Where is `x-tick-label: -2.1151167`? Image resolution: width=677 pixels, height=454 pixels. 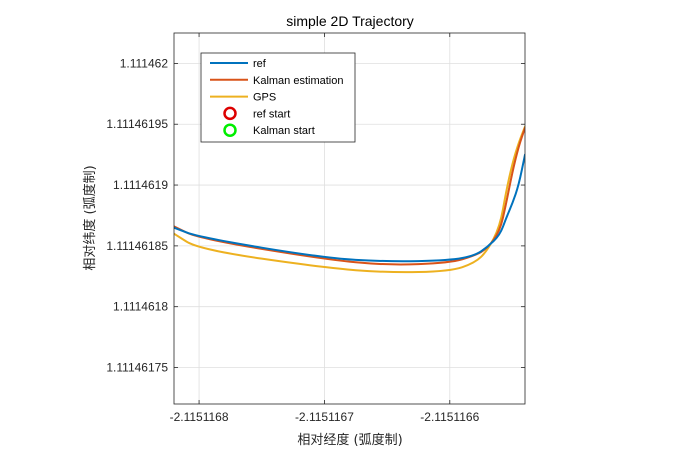 x-tick-label: -2.1151167 is located at coordinates (324, 417).